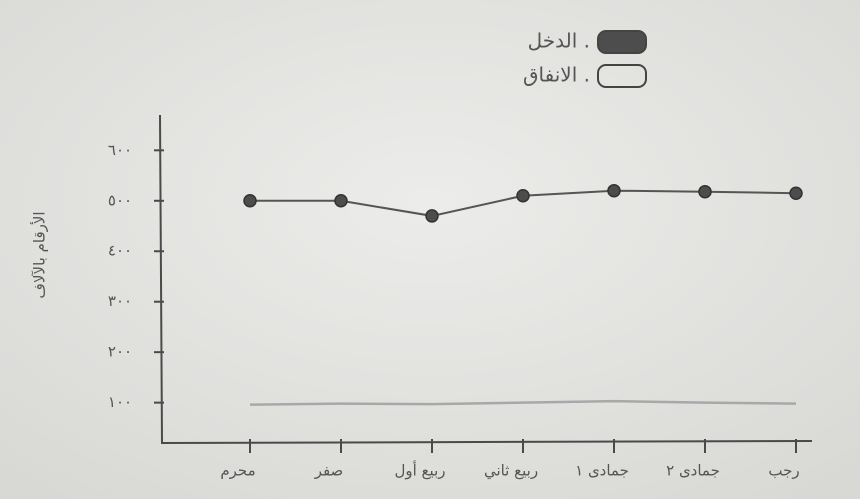  Describe the element at coordinates (120, 200) in the screenshot. I see `y-tick-label: ٥٠٠` at that location.